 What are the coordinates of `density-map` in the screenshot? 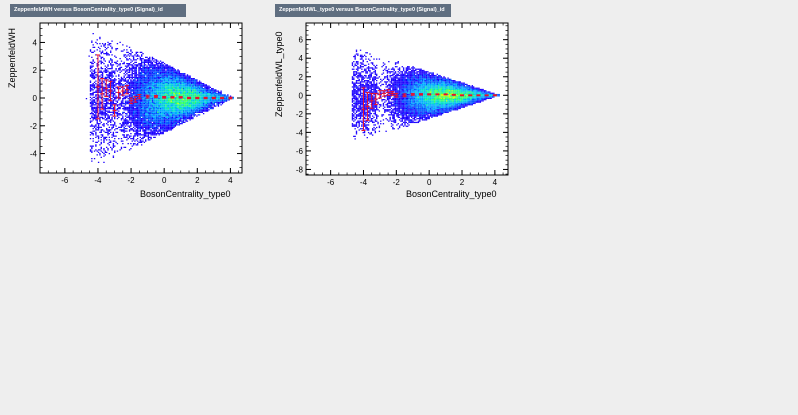 It's located at (425, 94).